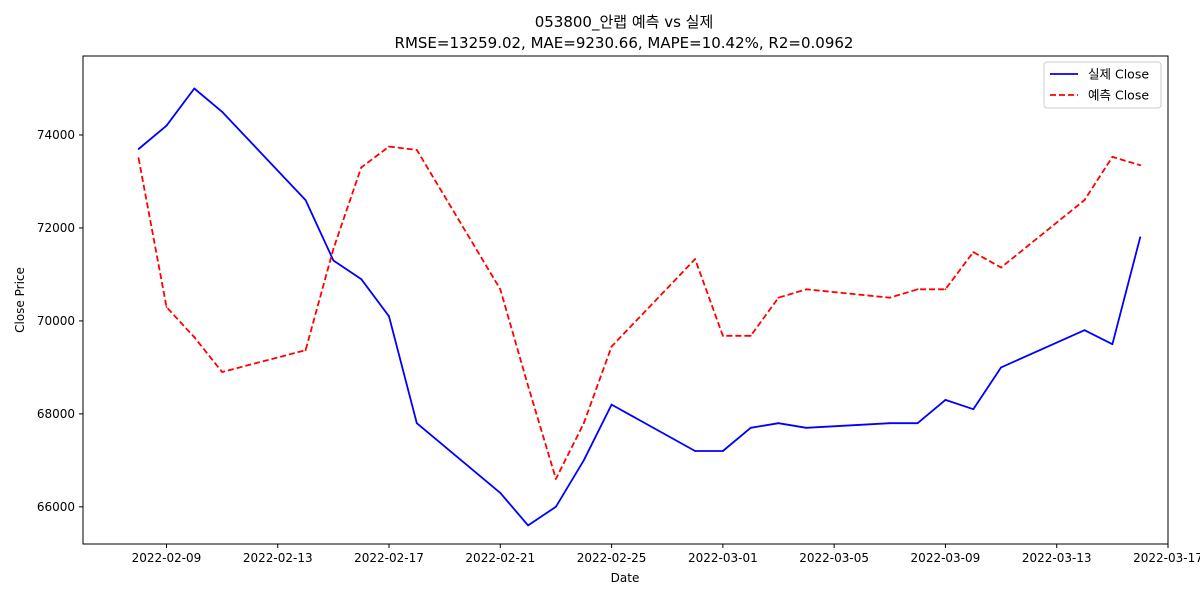 This screenshot has width=1200, height=600. What do you see at coordinates (1166, 558) in the screenshot?
I see `x-tick-label: 2022-03-17` at bounding box center [1166, 558].